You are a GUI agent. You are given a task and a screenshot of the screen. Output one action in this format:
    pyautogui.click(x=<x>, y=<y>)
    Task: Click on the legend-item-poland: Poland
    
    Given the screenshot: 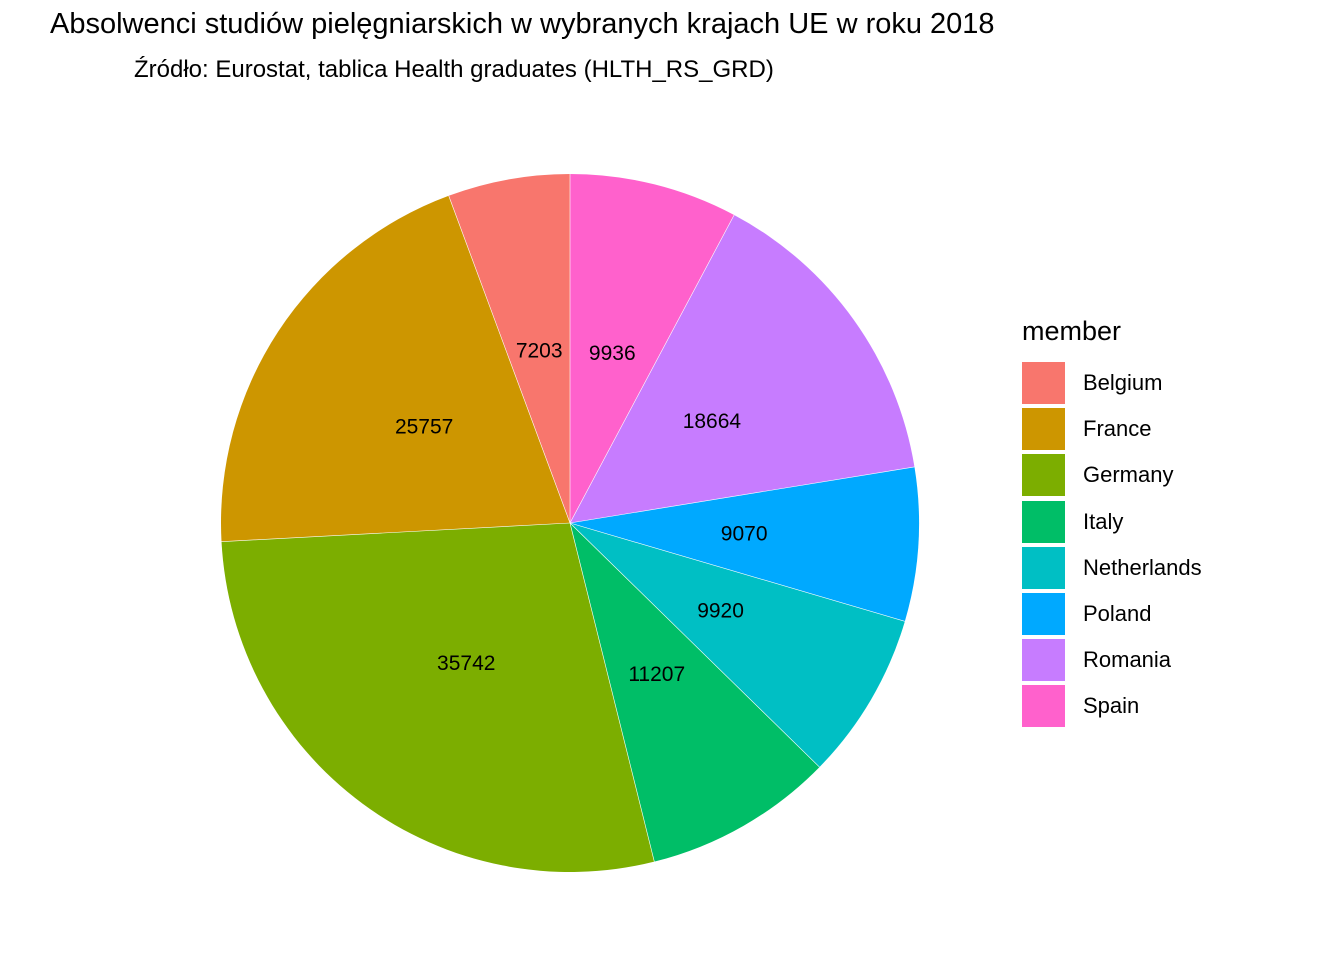 What is the action you would take?
    pyautogui.click(x=1112, y=614)
    